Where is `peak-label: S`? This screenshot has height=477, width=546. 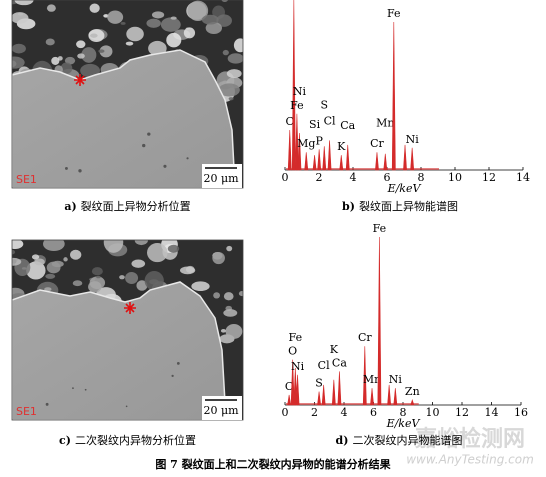 peak-label: S is located at coordinates (319, 383).